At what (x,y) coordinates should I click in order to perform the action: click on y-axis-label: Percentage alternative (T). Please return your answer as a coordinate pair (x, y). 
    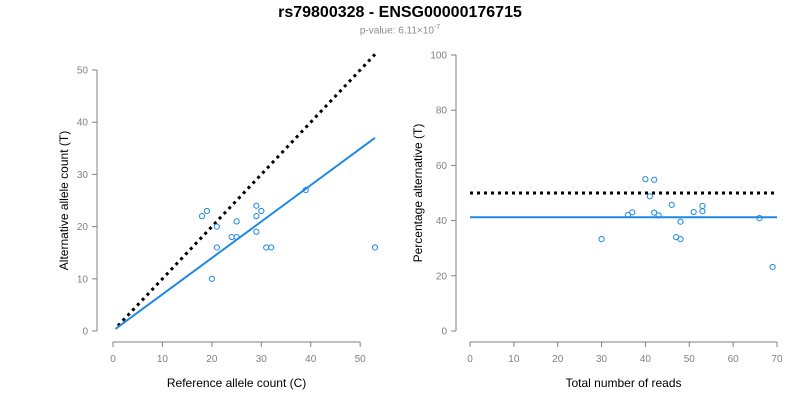
    Looking at the image, I should click on (418, 193).